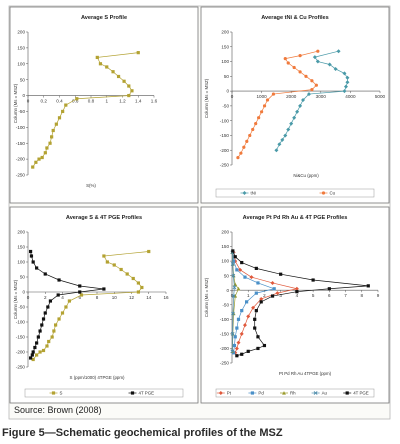 The image size is (400, 444). I want to click on chart-title: Average tNi & Cu Profiles, so click(295, 18).